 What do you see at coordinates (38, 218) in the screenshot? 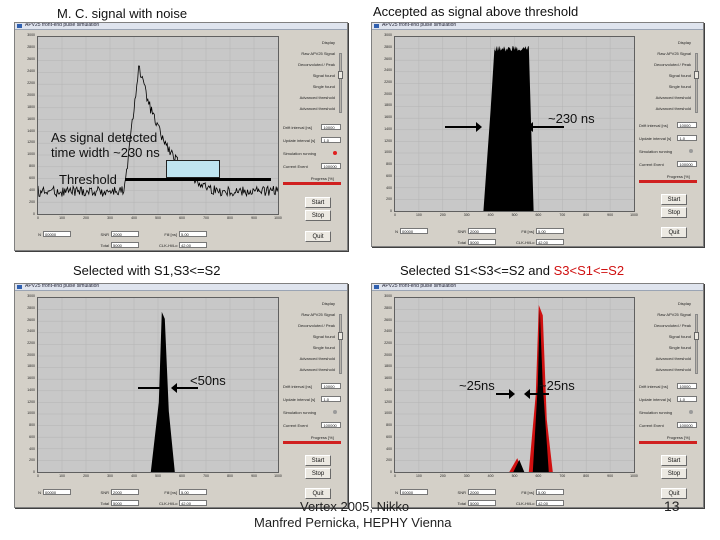
I see `x-tick-label: 0` at bounding box center [38, 218].